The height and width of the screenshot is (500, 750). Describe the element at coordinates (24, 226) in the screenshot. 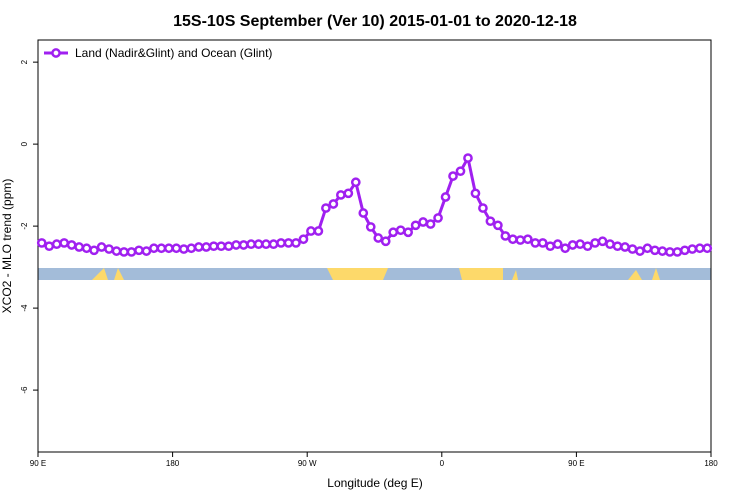

I see `y-tick-label: -2` at that location.